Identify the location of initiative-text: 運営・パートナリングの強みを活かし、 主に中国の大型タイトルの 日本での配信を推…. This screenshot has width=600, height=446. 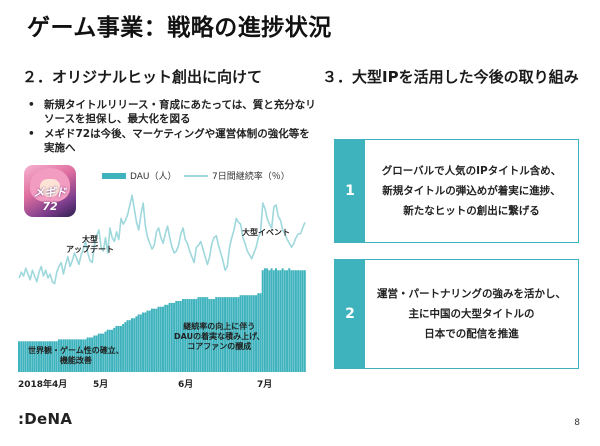
(471, 314).